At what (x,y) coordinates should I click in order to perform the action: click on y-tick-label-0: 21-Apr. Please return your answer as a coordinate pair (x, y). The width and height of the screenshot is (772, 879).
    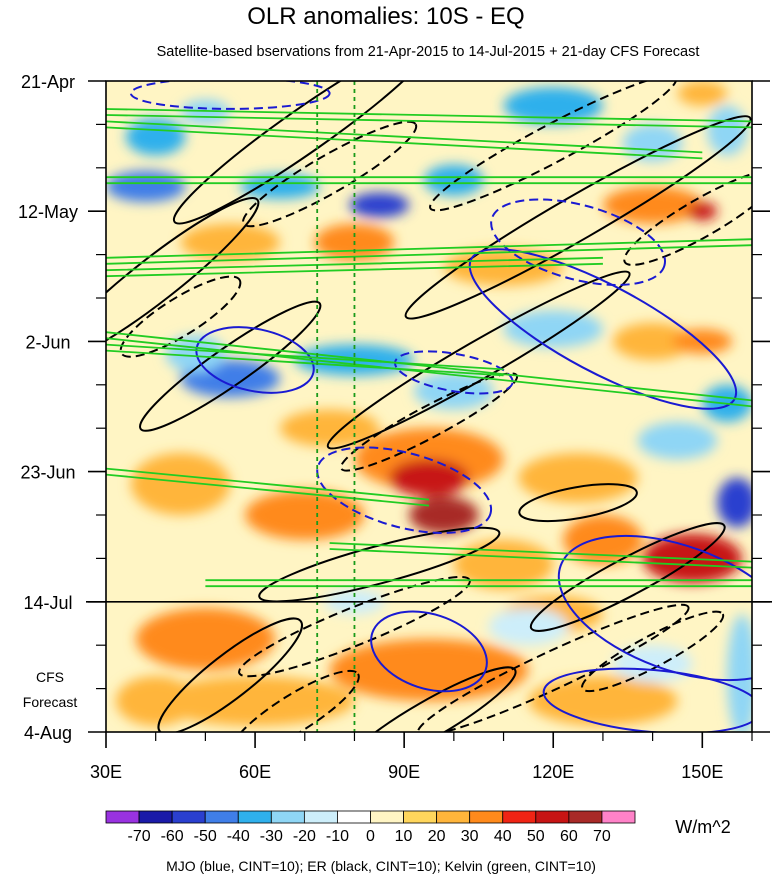
    Looking at the image, I should click on (48, 82).